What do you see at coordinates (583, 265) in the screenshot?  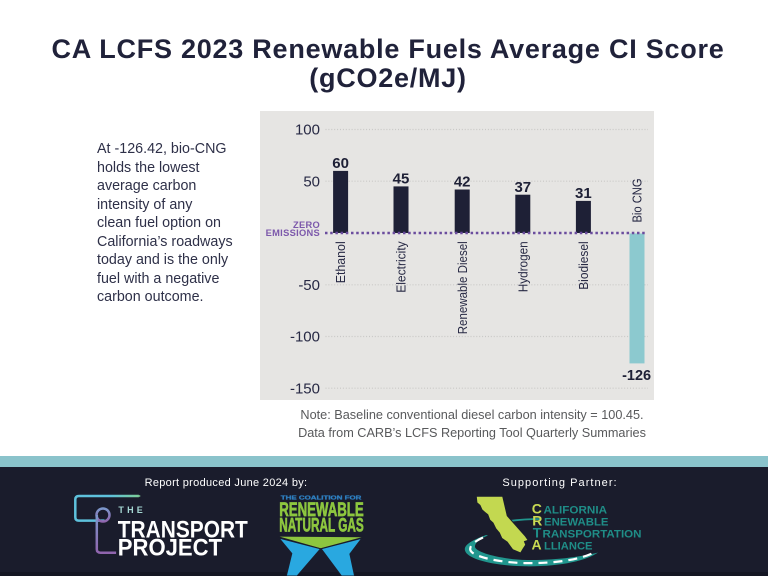 I see `svg-text: Biodiesel` at bounding box center [583, 265].